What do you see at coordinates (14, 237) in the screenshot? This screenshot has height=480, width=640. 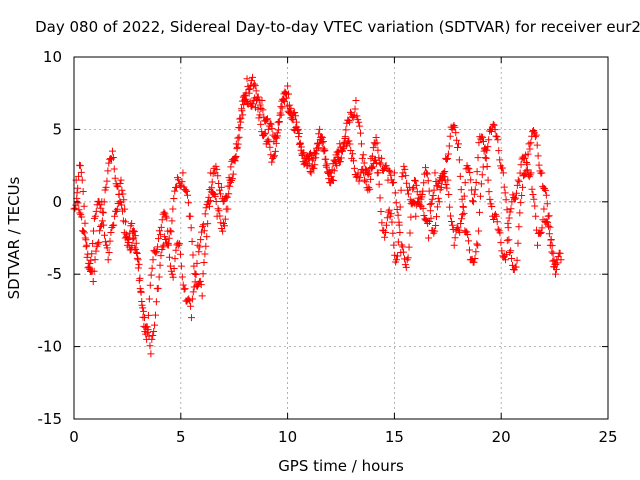 I see `y-axis-label: SDTVAR / TECUs` at bounding box center [14, 237].